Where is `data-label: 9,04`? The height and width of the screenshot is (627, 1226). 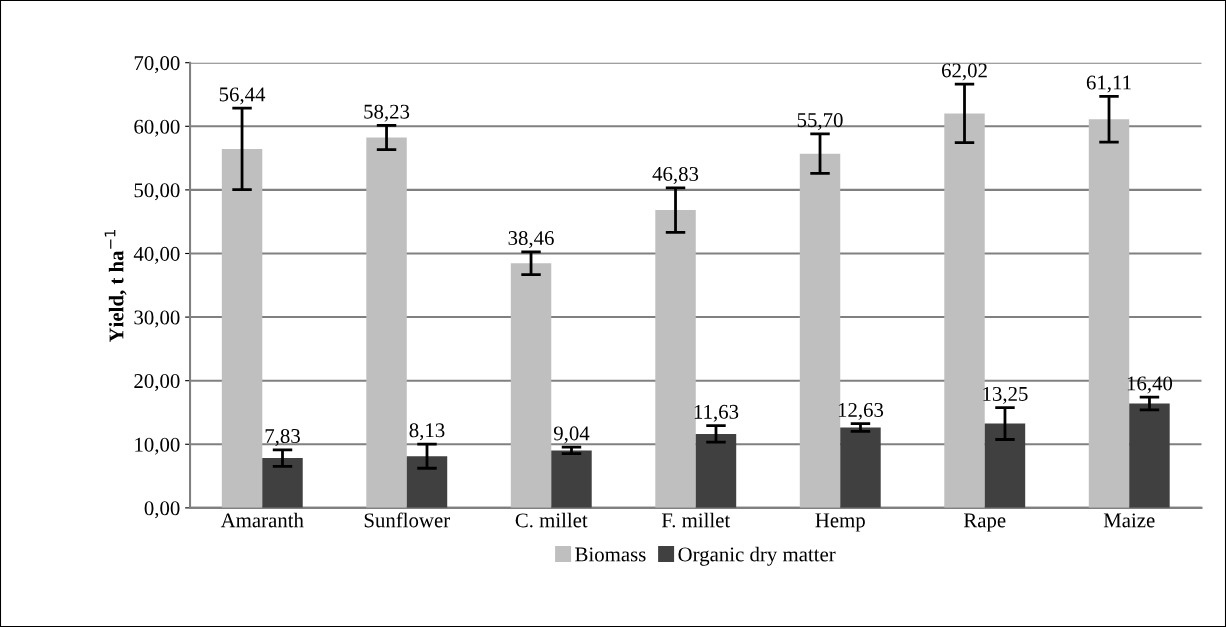
data-label: 9,04 is located at coordinates (571, 435).